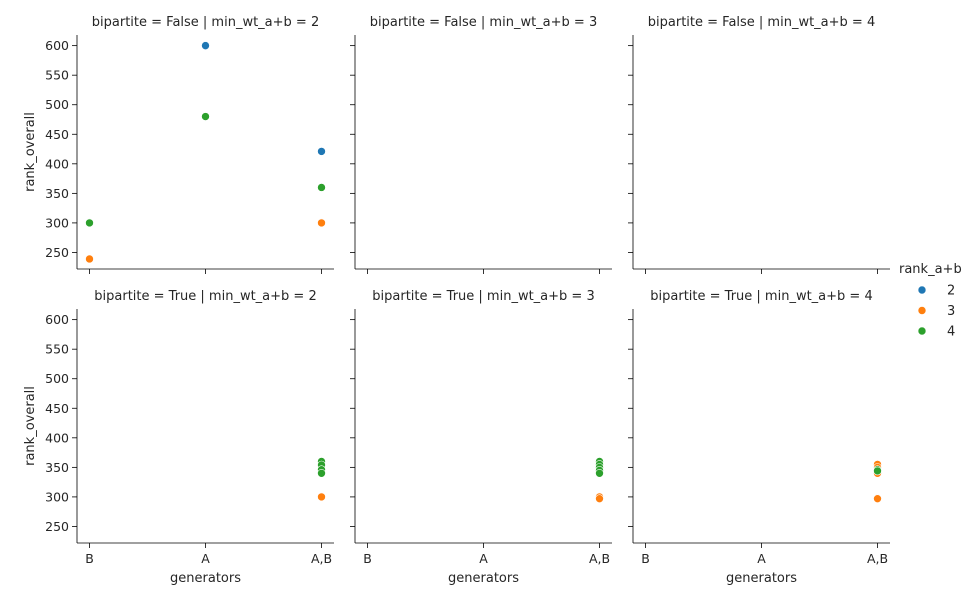 This screenshot has height=600, width=978. Describe the element at coordinates (761, 296) in the screenshot. I see `panel-title: bipartite = True | min_wt_a+b = 4` at that location.